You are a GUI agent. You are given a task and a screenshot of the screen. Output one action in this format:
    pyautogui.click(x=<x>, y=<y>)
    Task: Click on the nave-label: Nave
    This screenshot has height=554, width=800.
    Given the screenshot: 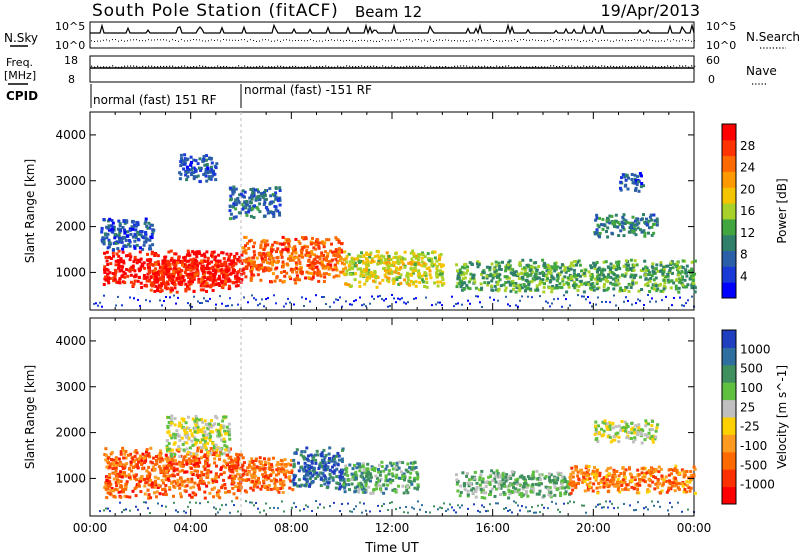 What is the action you would take?
    pyautogui.click(x=761, y=71)
    